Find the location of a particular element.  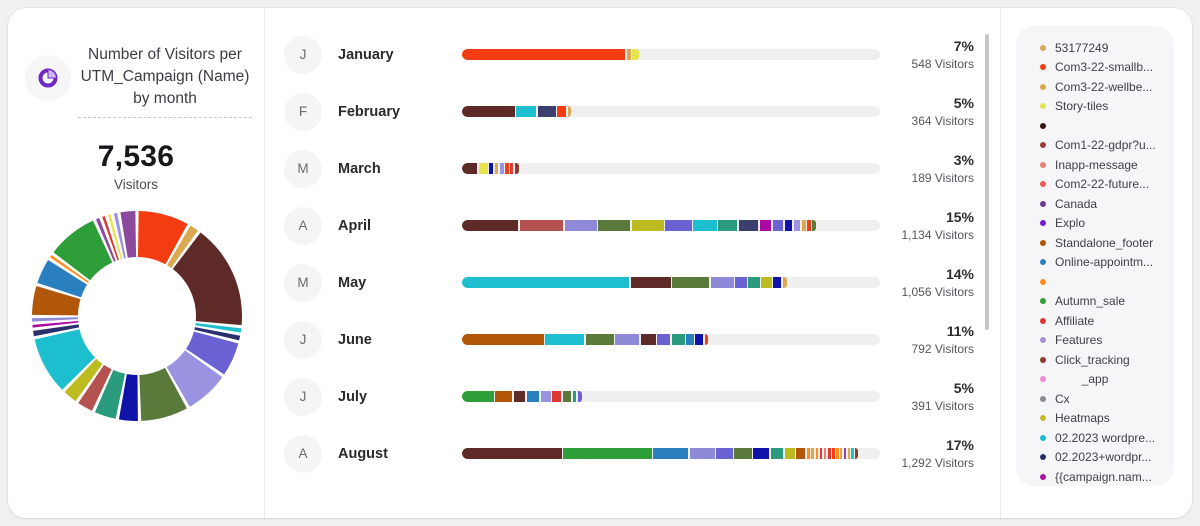

month-row: F February 5% 364 Visitors is located at coordinates (632, 111).